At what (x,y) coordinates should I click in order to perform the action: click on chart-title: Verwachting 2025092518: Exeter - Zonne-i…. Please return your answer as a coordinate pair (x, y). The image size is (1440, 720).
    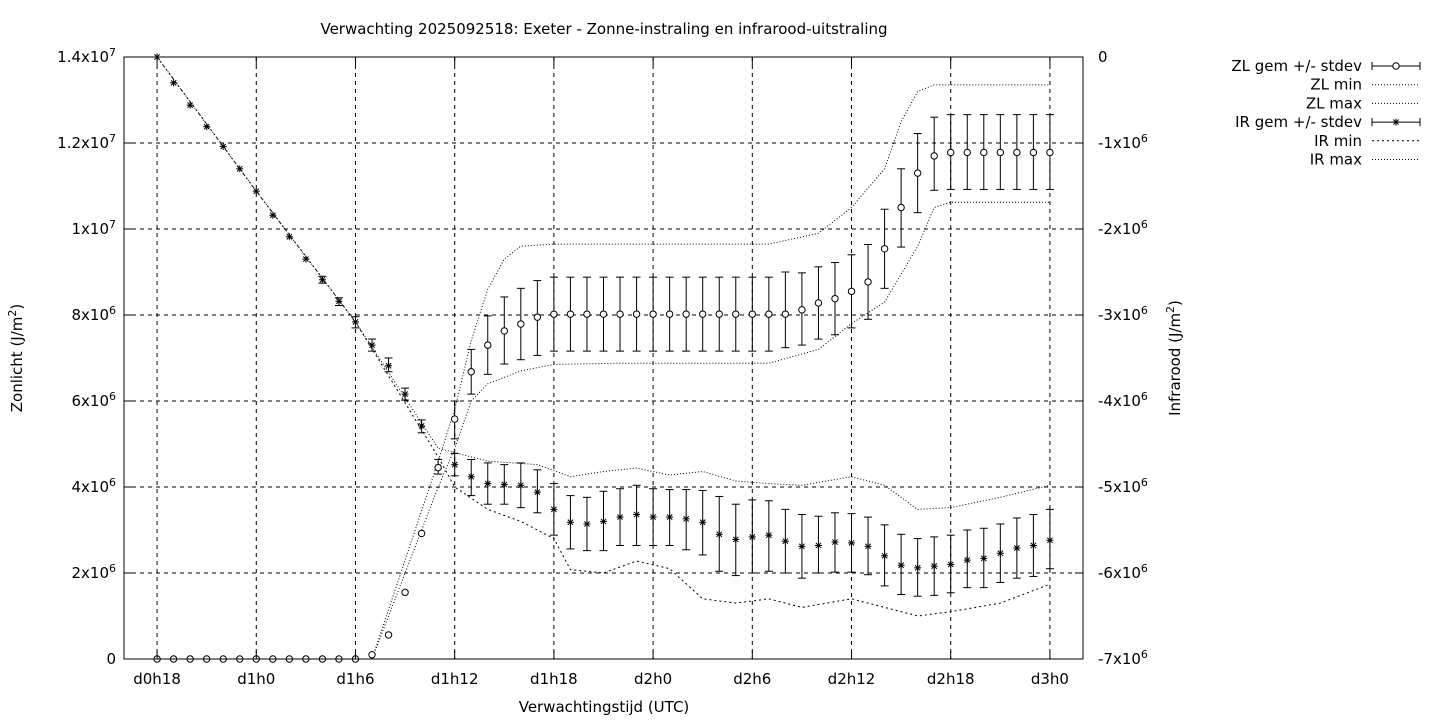
    Looking at the image, I should click on (603, 29).